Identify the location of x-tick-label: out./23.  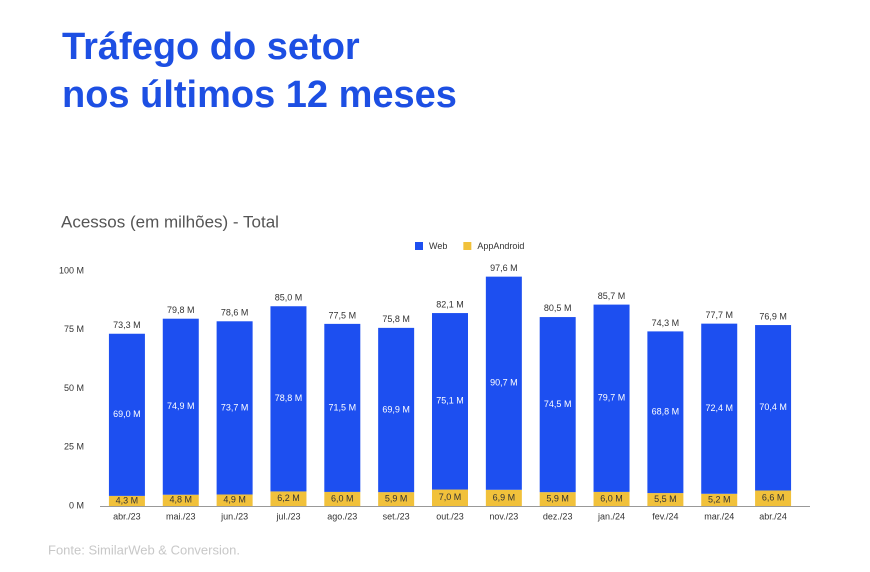
(450, 516).